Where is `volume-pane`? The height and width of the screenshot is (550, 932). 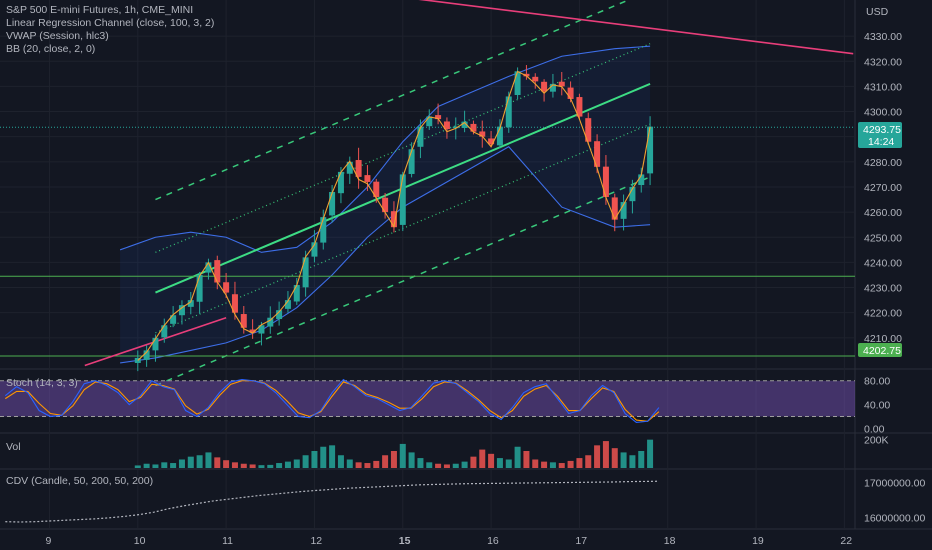 volume-pane is located at coordinates (394, 453).